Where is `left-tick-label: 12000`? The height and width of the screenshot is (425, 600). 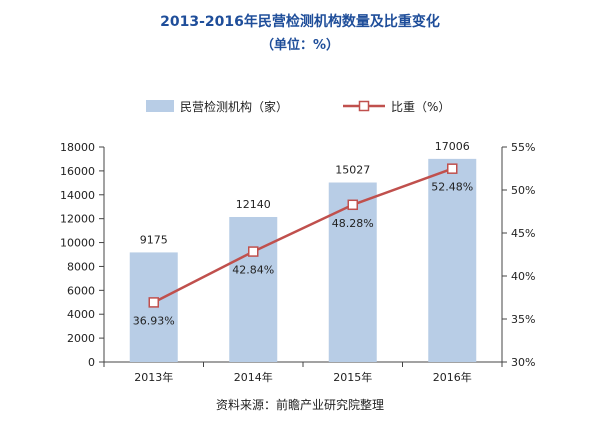
left-tick-label: 12000 is located at coordinates (77, 219).